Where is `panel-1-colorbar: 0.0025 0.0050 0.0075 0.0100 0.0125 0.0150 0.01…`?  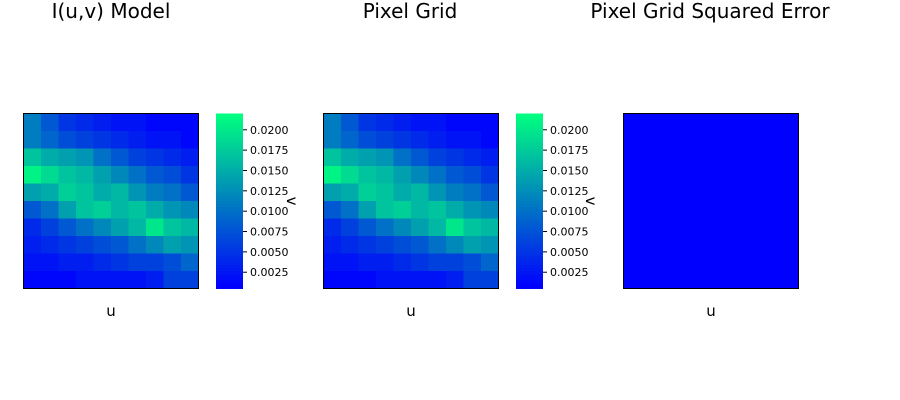 panel-1-colorbar: 0.0025 0.0050 0.0075 0.0100 0.0125 0.0150 0.01… is located at coordinates (252, 201).